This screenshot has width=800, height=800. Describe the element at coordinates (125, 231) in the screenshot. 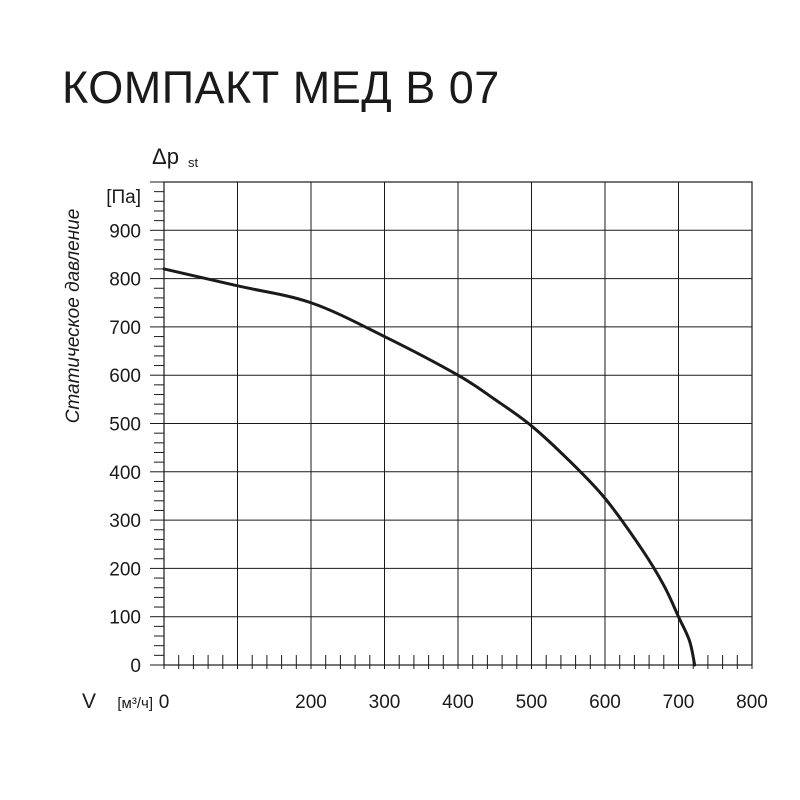

I see `y-tick-label: 900` at that location.